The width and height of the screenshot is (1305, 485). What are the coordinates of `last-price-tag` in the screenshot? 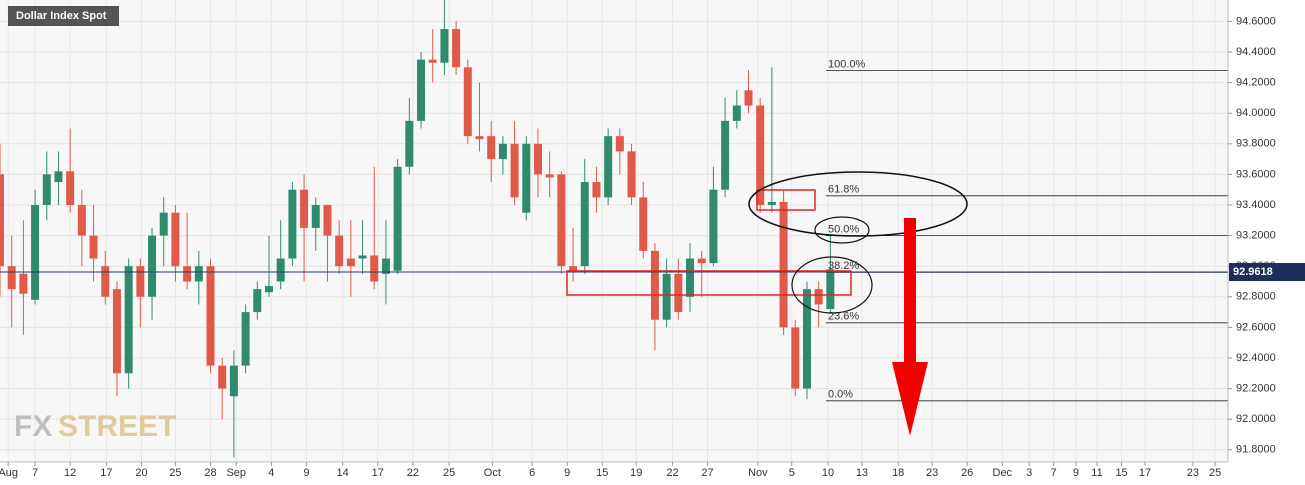 It's located at (1267, 272).